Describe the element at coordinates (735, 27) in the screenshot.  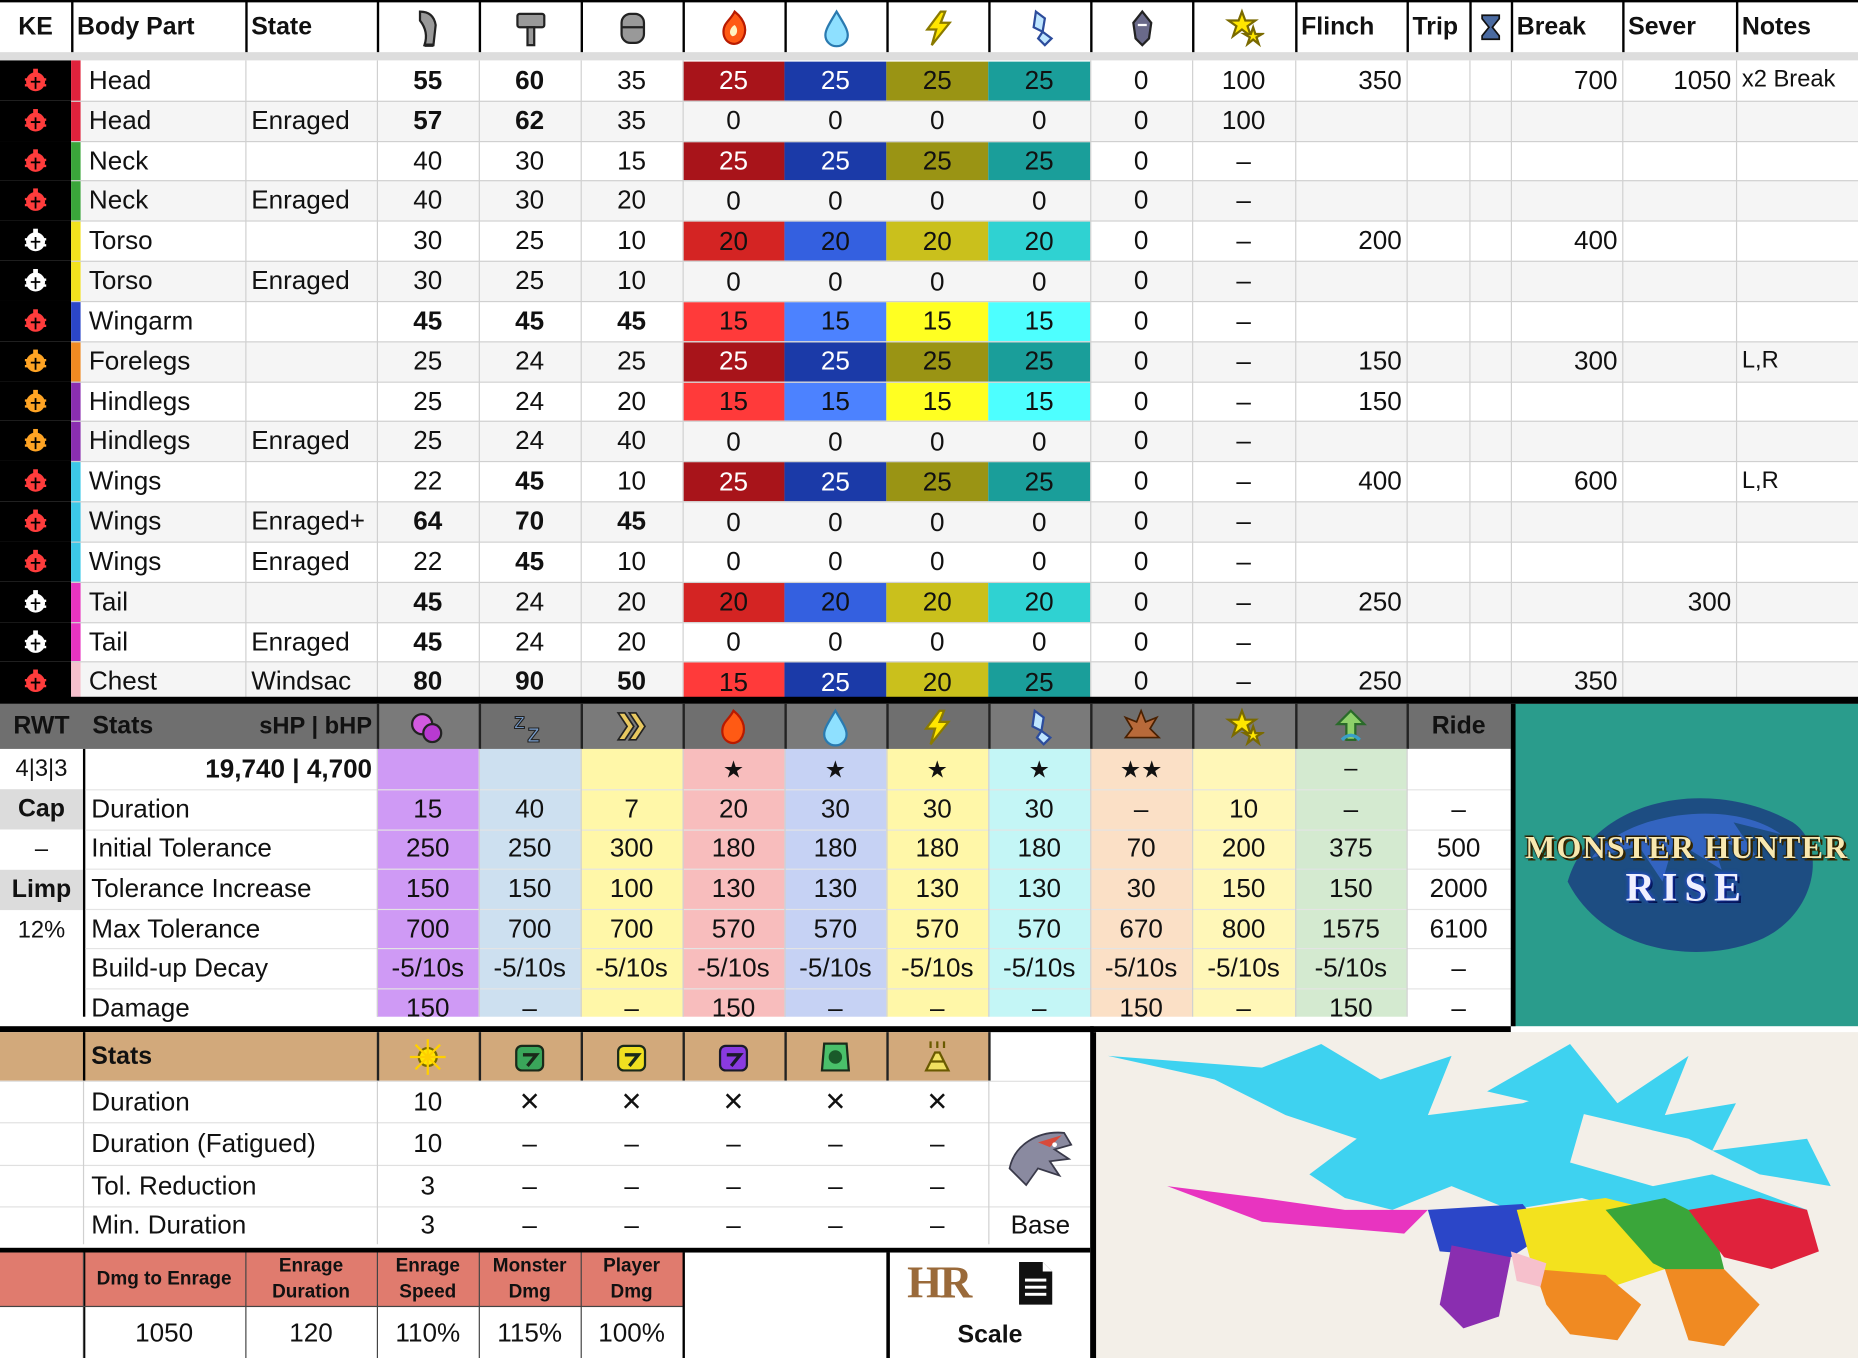
I see `fire-icon` at that location.